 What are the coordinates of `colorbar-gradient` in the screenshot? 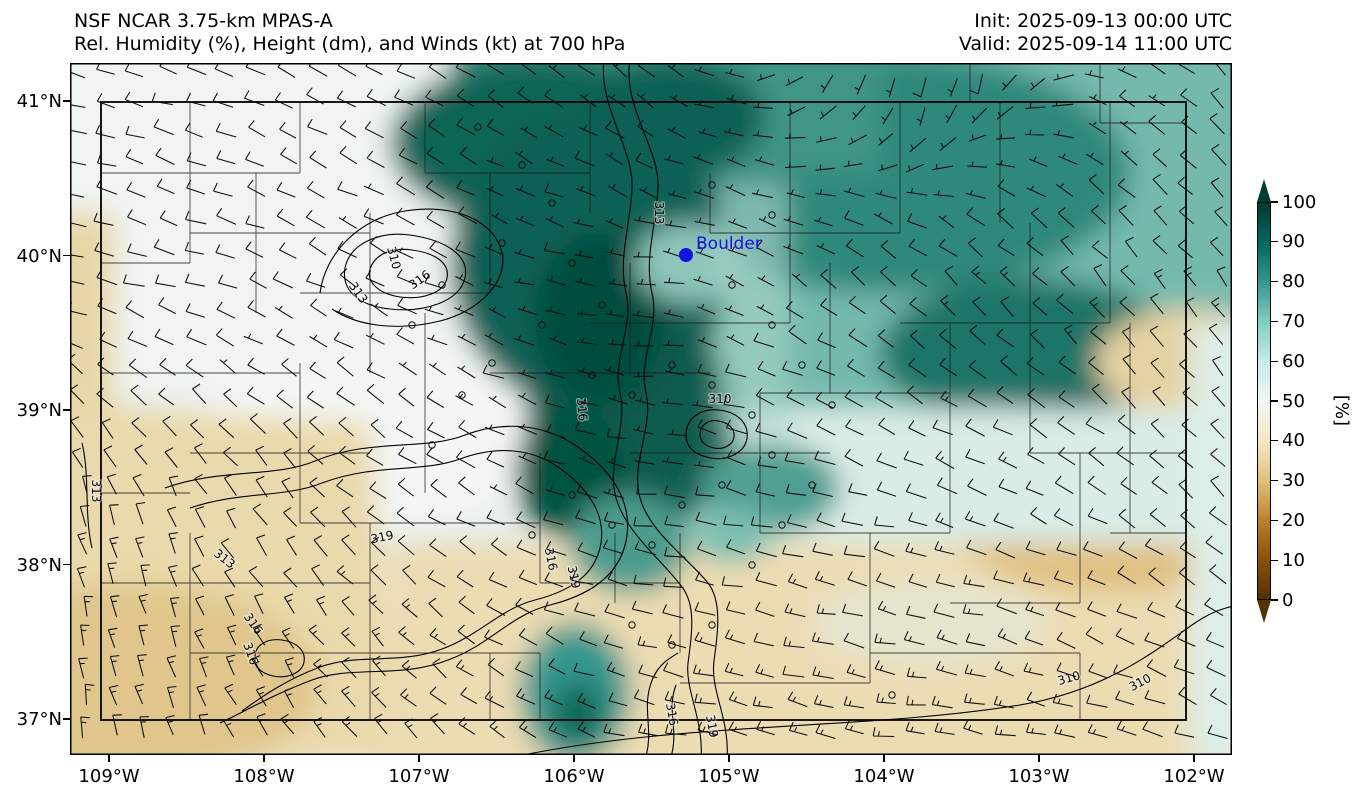 It's located at (1264, 401).